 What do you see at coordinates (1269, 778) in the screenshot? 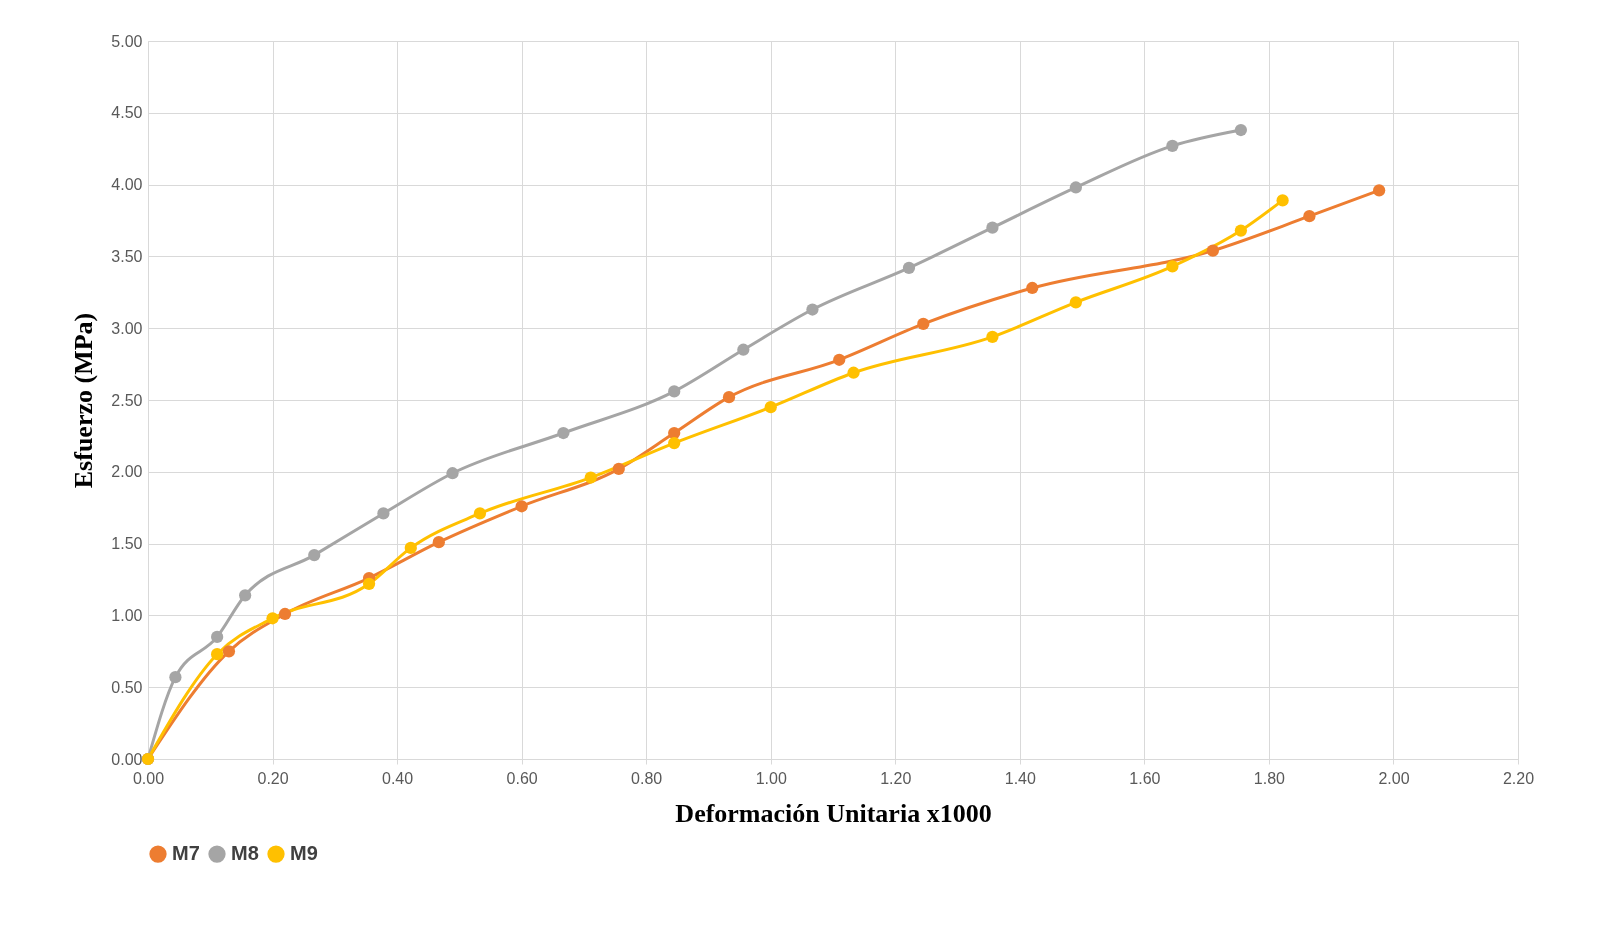
I see `x-tick-label: 1.80` at bounding box center [1269, 778].